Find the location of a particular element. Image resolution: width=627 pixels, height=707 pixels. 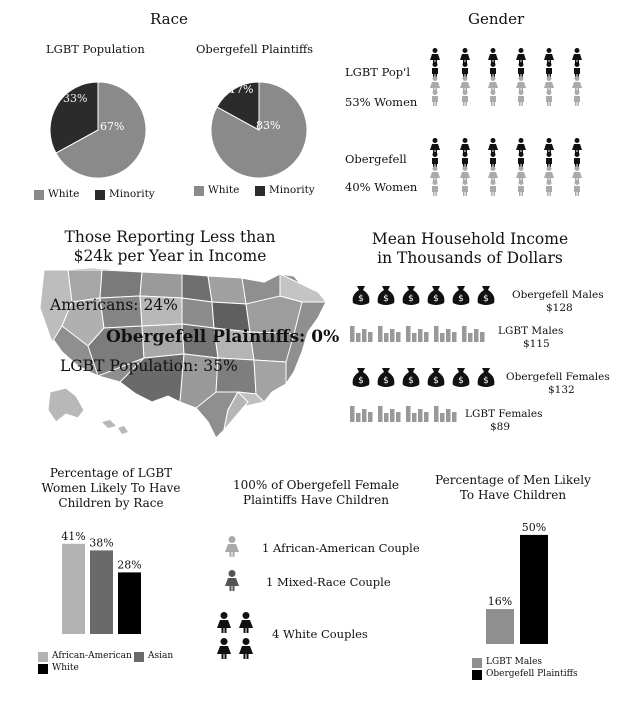

legend-minority-label-2: Minority is located at coordinates (292, 190).